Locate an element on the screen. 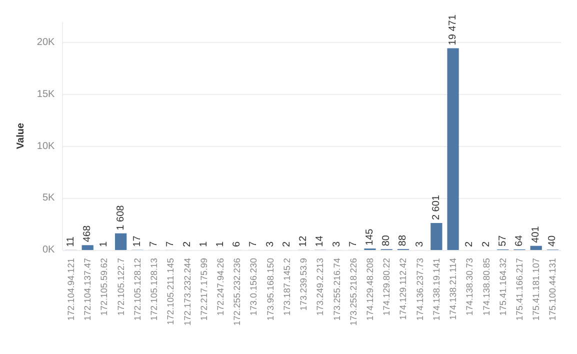 This screenshot has height=354, width=577. x-tick-label: 173.255.216.74 is located at coordinates (337, 289).